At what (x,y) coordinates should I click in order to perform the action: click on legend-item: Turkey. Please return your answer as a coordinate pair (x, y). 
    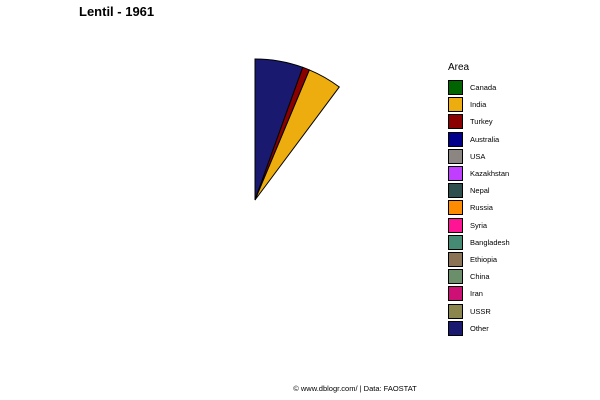
    Looking at the image, I should click on (479, 121).